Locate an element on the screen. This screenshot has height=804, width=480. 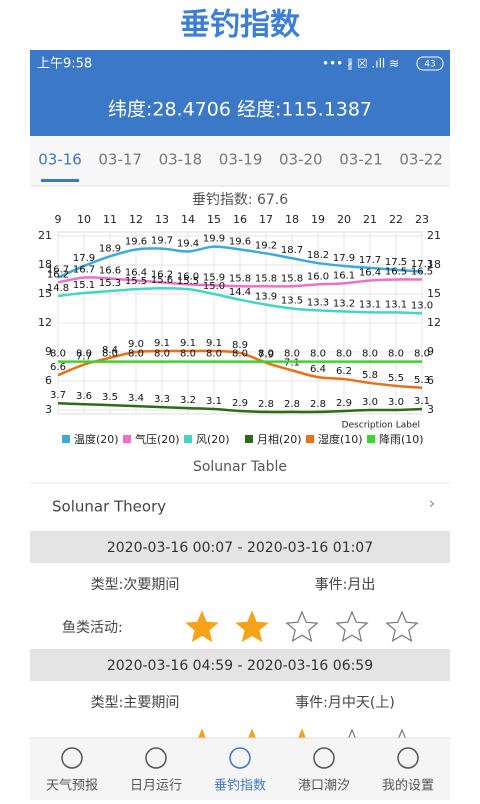
header-bg is located at coordinates (240, 93).